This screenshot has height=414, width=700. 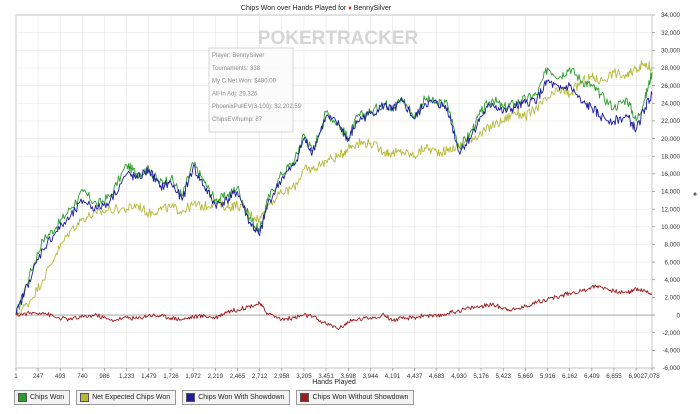 I want to click on x-tick-label: 493, so click(x=60, y=376).